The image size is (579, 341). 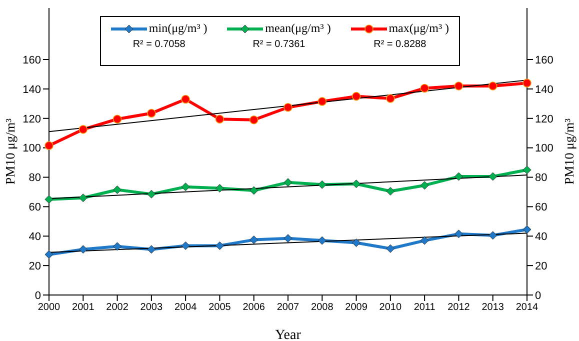 I want to click on y2-axis-title: PM10 μg/m³, so click(x=569, y=151).